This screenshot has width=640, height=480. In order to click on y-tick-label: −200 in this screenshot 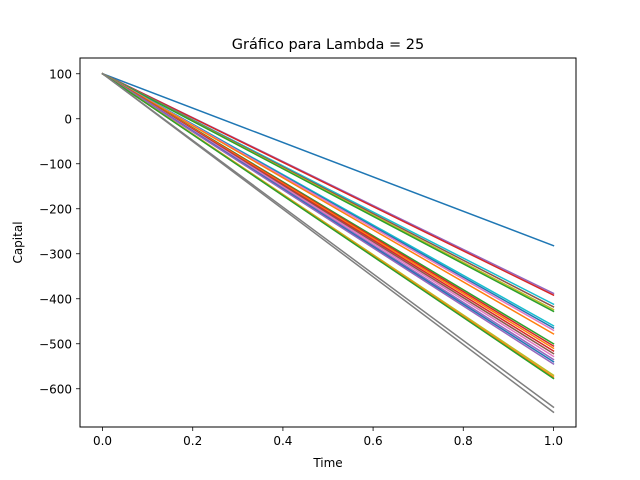, I will do `click(55, 209)`.